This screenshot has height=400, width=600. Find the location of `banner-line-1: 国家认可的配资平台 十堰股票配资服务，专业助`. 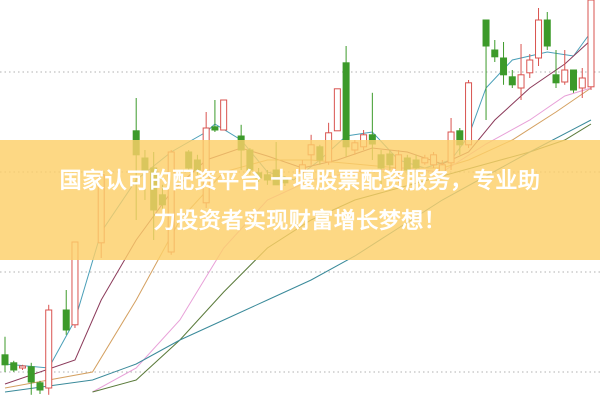

banner-line-1: 国家认可的配资平台 十堰股票配资服务，专业助 is located at coordinates (300, 181).